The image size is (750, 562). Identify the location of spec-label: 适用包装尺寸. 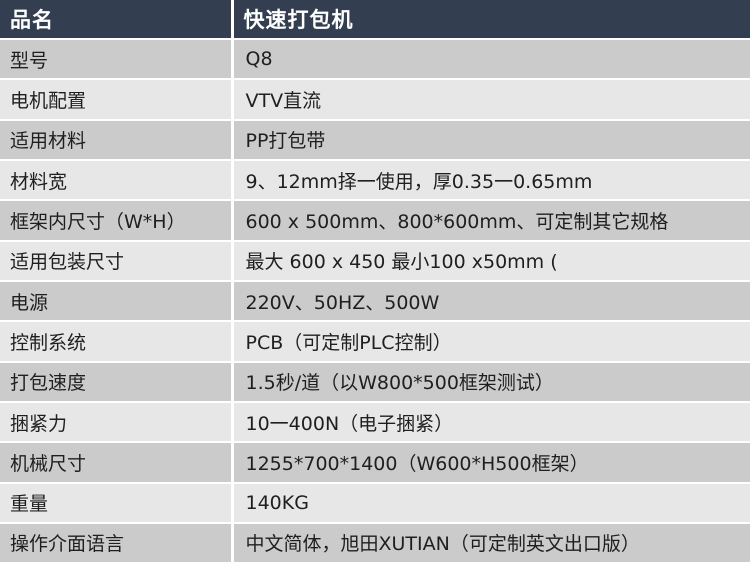
(117, 260).